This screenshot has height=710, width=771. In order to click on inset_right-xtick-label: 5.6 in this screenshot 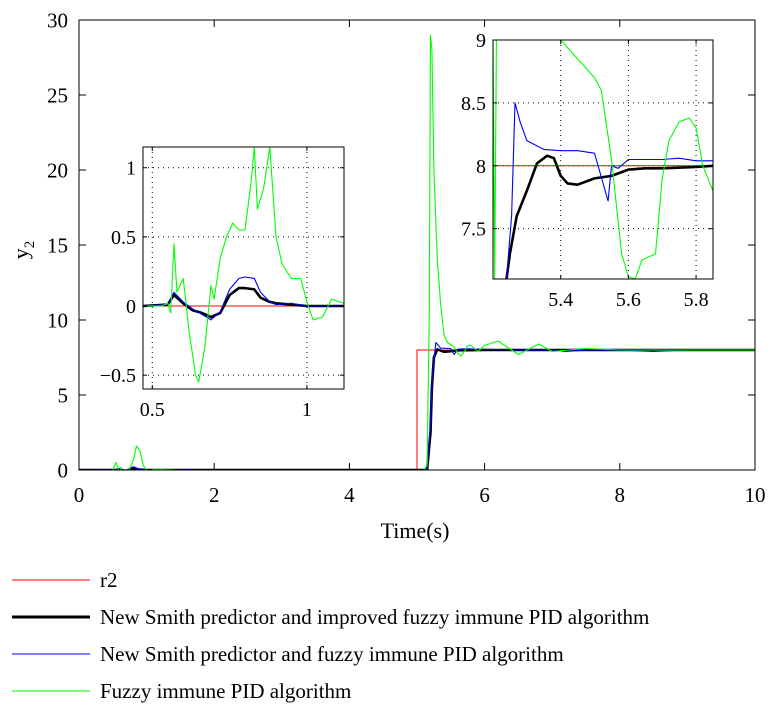, I will do `click(628, 300)`.